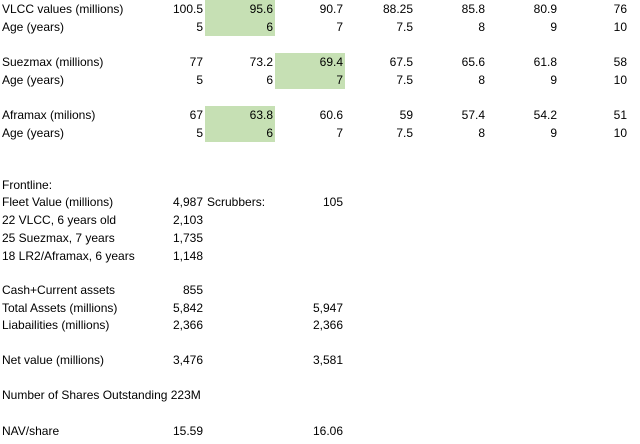  What do you see at coordinates (404, 80) in the screenshot?
I see `suezmax-age-cell: 7.5` at bounding box center [404, 80].